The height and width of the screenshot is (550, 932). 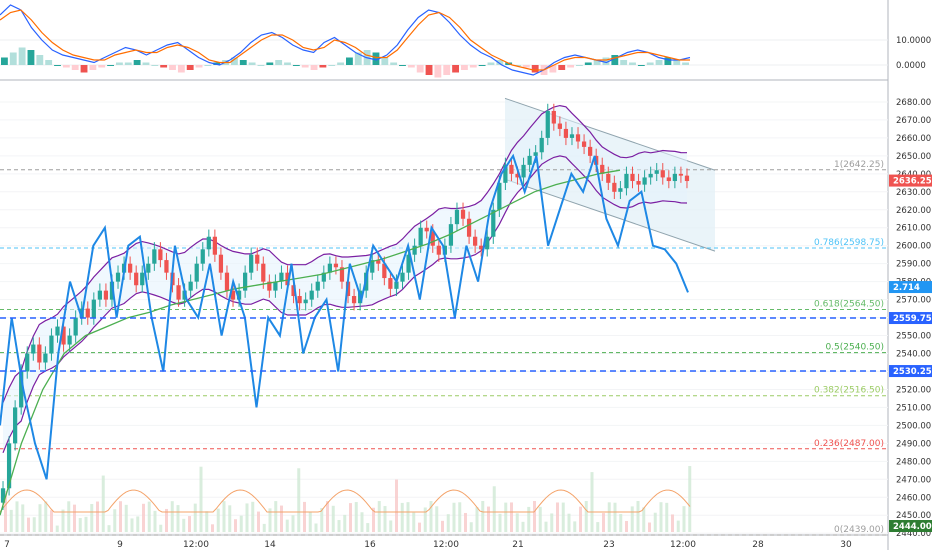 I want to click on price-badge-label: 2530.25, so click(x=912, y=372).